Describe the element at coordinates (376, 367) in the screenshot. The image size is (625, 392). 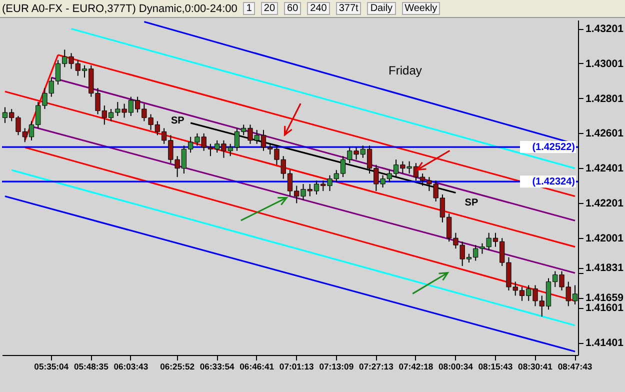
I see `x-tick-label: 07:27:13` at that location.